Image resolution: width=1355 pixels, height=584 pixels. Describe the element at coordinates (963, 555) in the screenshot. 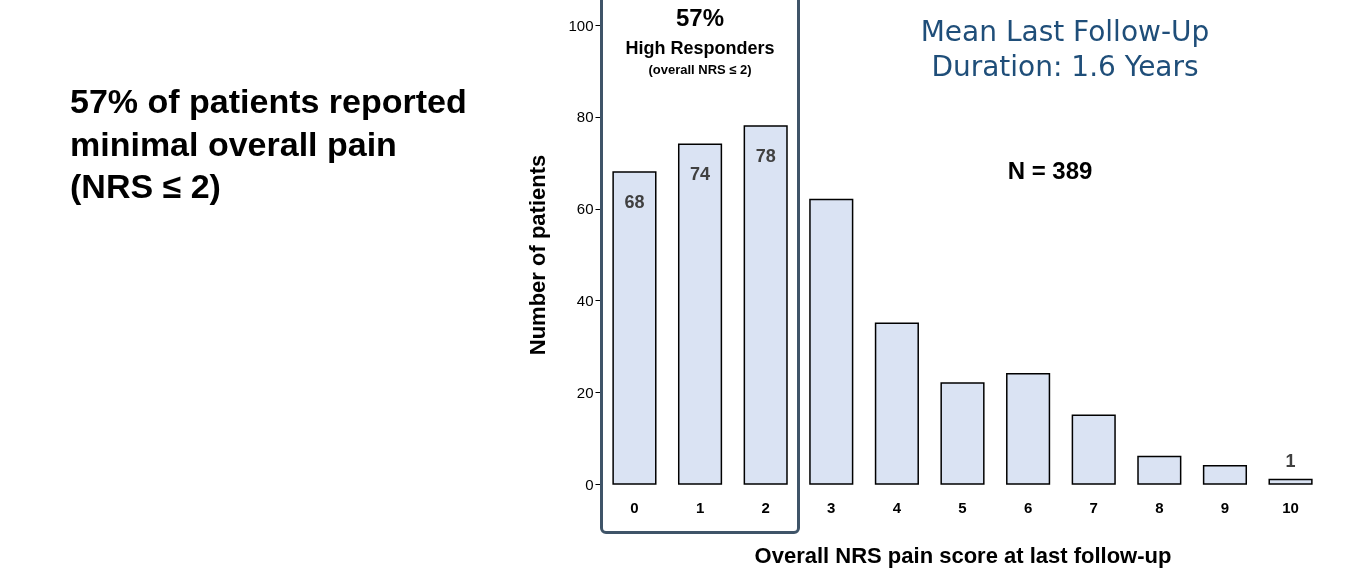

I see `x-axis-title: Overall NRS pain score at last follow-up` at that location.